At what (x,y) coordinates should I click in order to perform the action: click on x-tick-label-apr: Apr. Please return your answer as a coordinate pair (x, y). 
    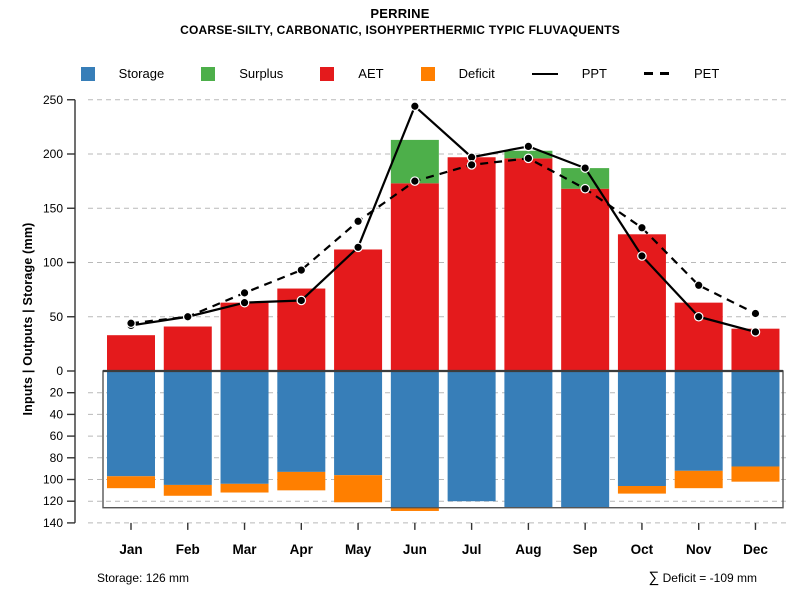
    Looking at the image, I should click on (302, 549).